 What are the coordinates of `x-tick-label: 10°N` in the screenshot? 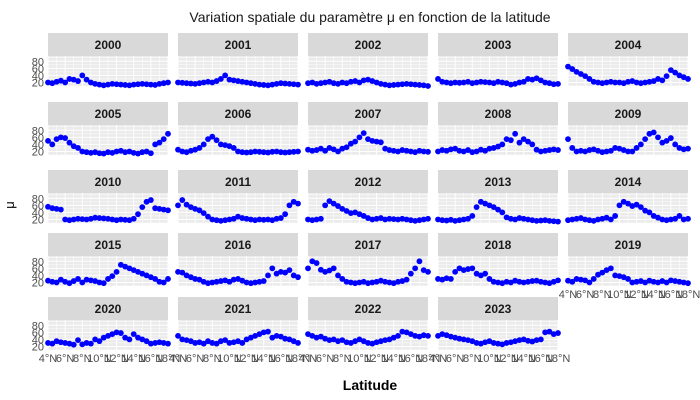 It's located at (619, 295).